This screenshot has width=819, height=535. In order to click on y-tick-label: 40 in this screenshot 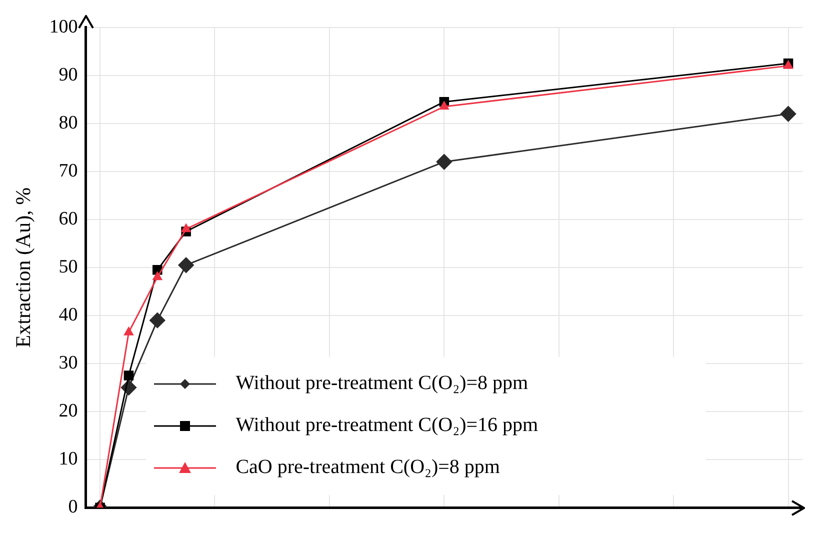, I will do `click(68, 315)`.